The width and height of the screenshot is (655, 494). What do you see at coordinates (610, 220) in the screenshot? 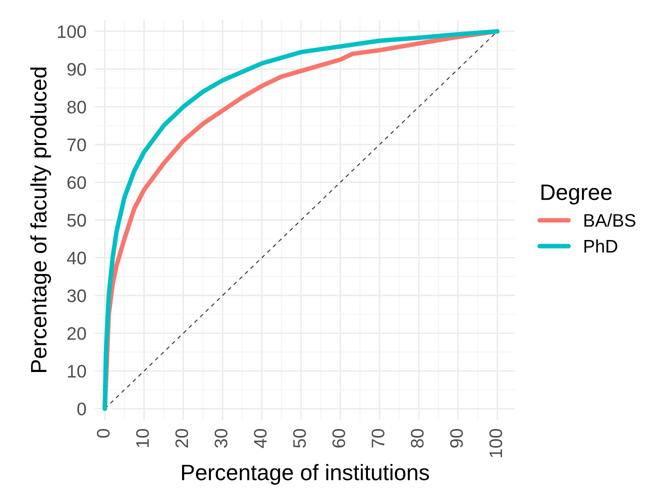
I see `legend-label: BA/BS` at bounding box center [610, 220].